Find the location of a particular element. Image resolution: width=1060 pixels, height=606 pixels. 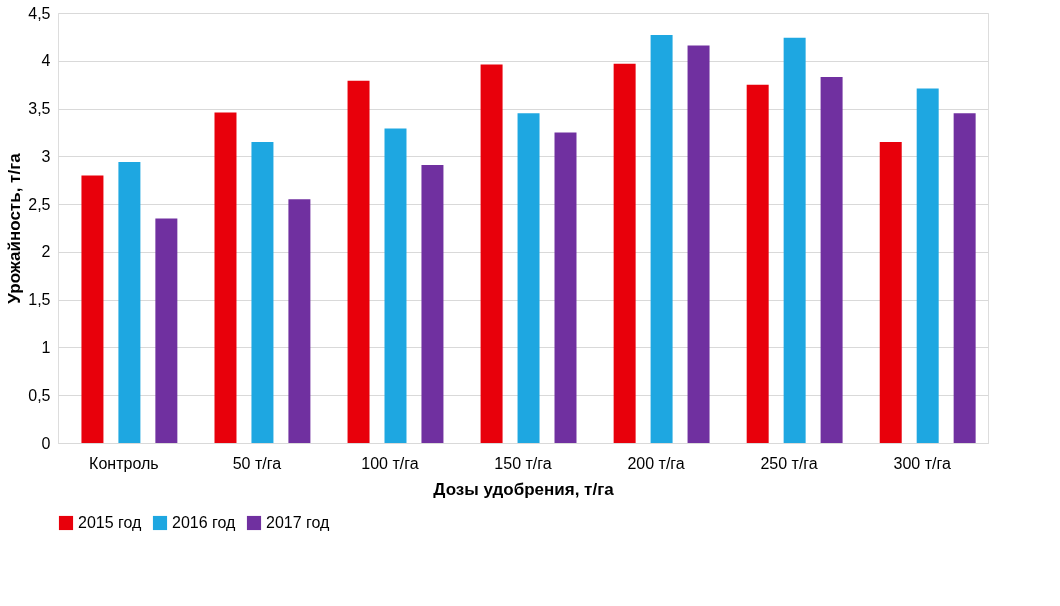

x-tick-label: 150 т/га is located at coordinates (523, 463).